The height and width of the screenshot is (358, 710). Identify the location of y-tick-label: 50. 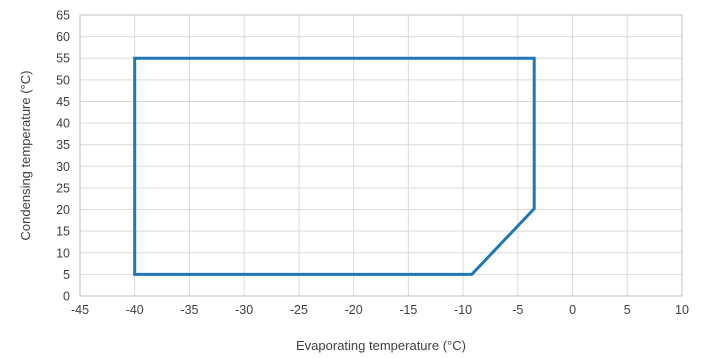
(63, 80).